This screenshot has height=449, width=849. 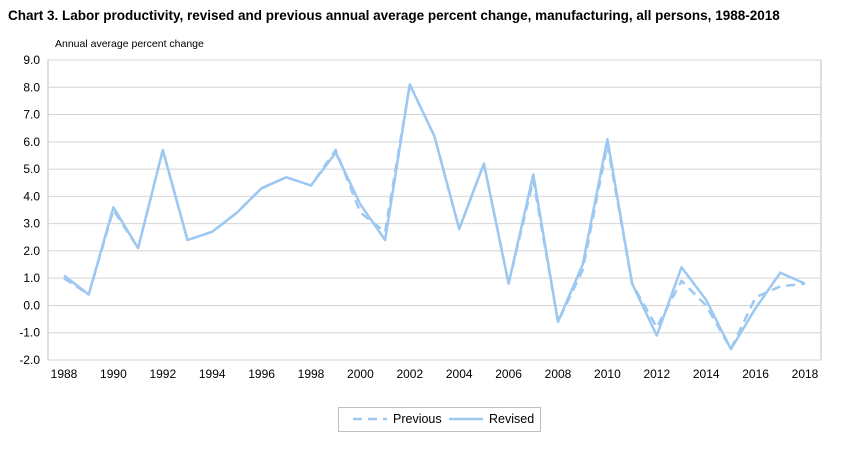 What do you see at coordinates (31, 278) in the screenshot?
I see `y-tick-label: 1.0` at bounding box center [31, 278].